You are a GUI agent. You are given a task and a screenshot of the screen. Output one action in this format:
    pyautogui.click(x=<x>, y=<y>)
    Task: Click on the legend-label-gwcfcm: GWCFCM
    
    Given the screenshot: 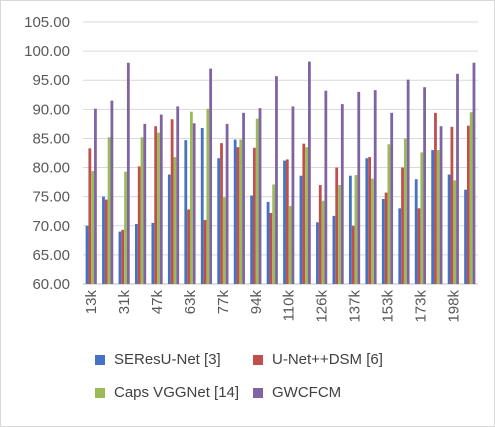 What is the action you would take?
    pyautogui.click(x=307, y=392)
    